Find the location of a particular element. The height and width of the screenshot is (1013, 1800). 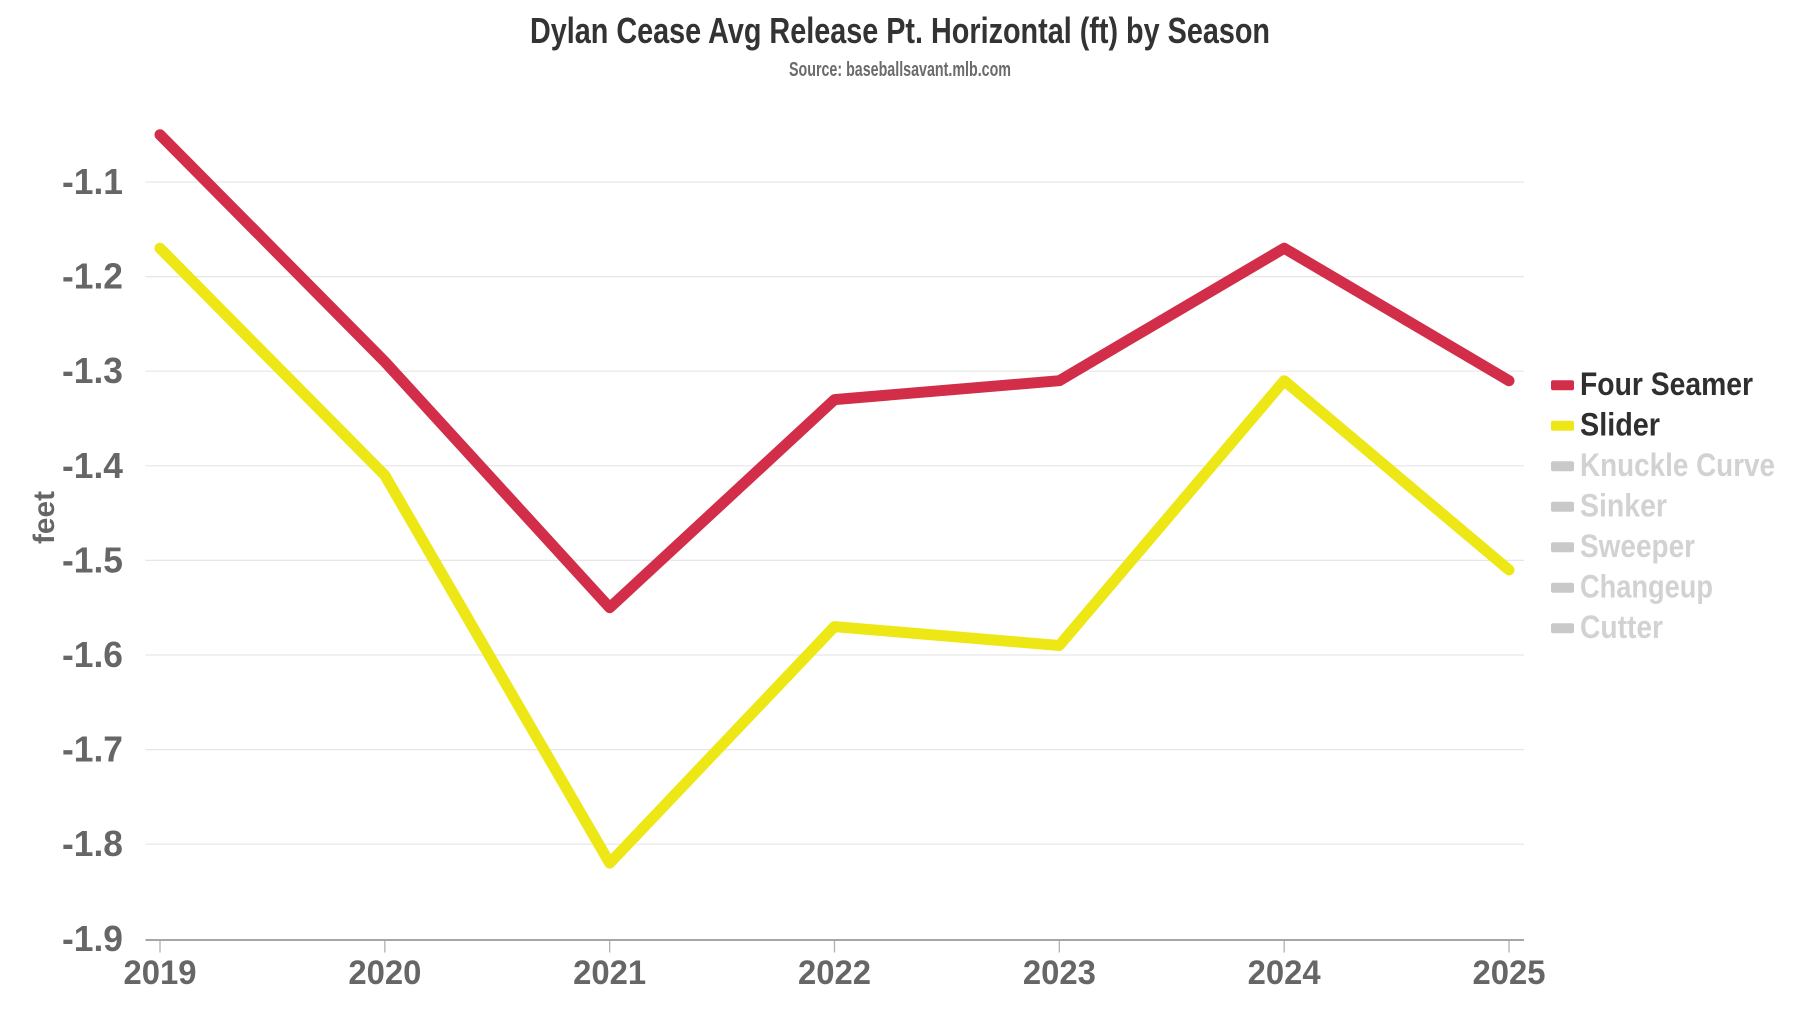

svg-text: Sinker is located at coordinates (1623, 506).